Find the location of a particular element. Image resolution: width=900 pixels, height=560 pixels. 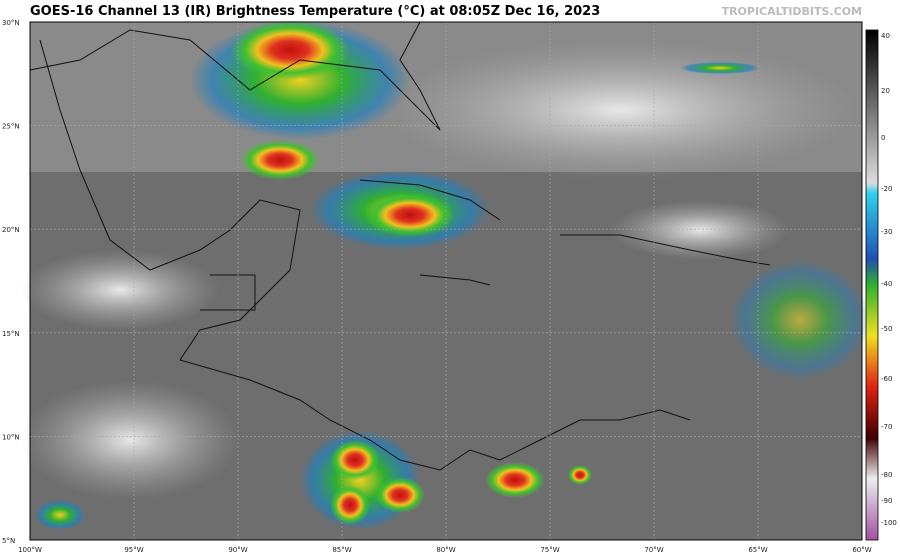

lon-label: 90°W is located at coordinates (237, 550).